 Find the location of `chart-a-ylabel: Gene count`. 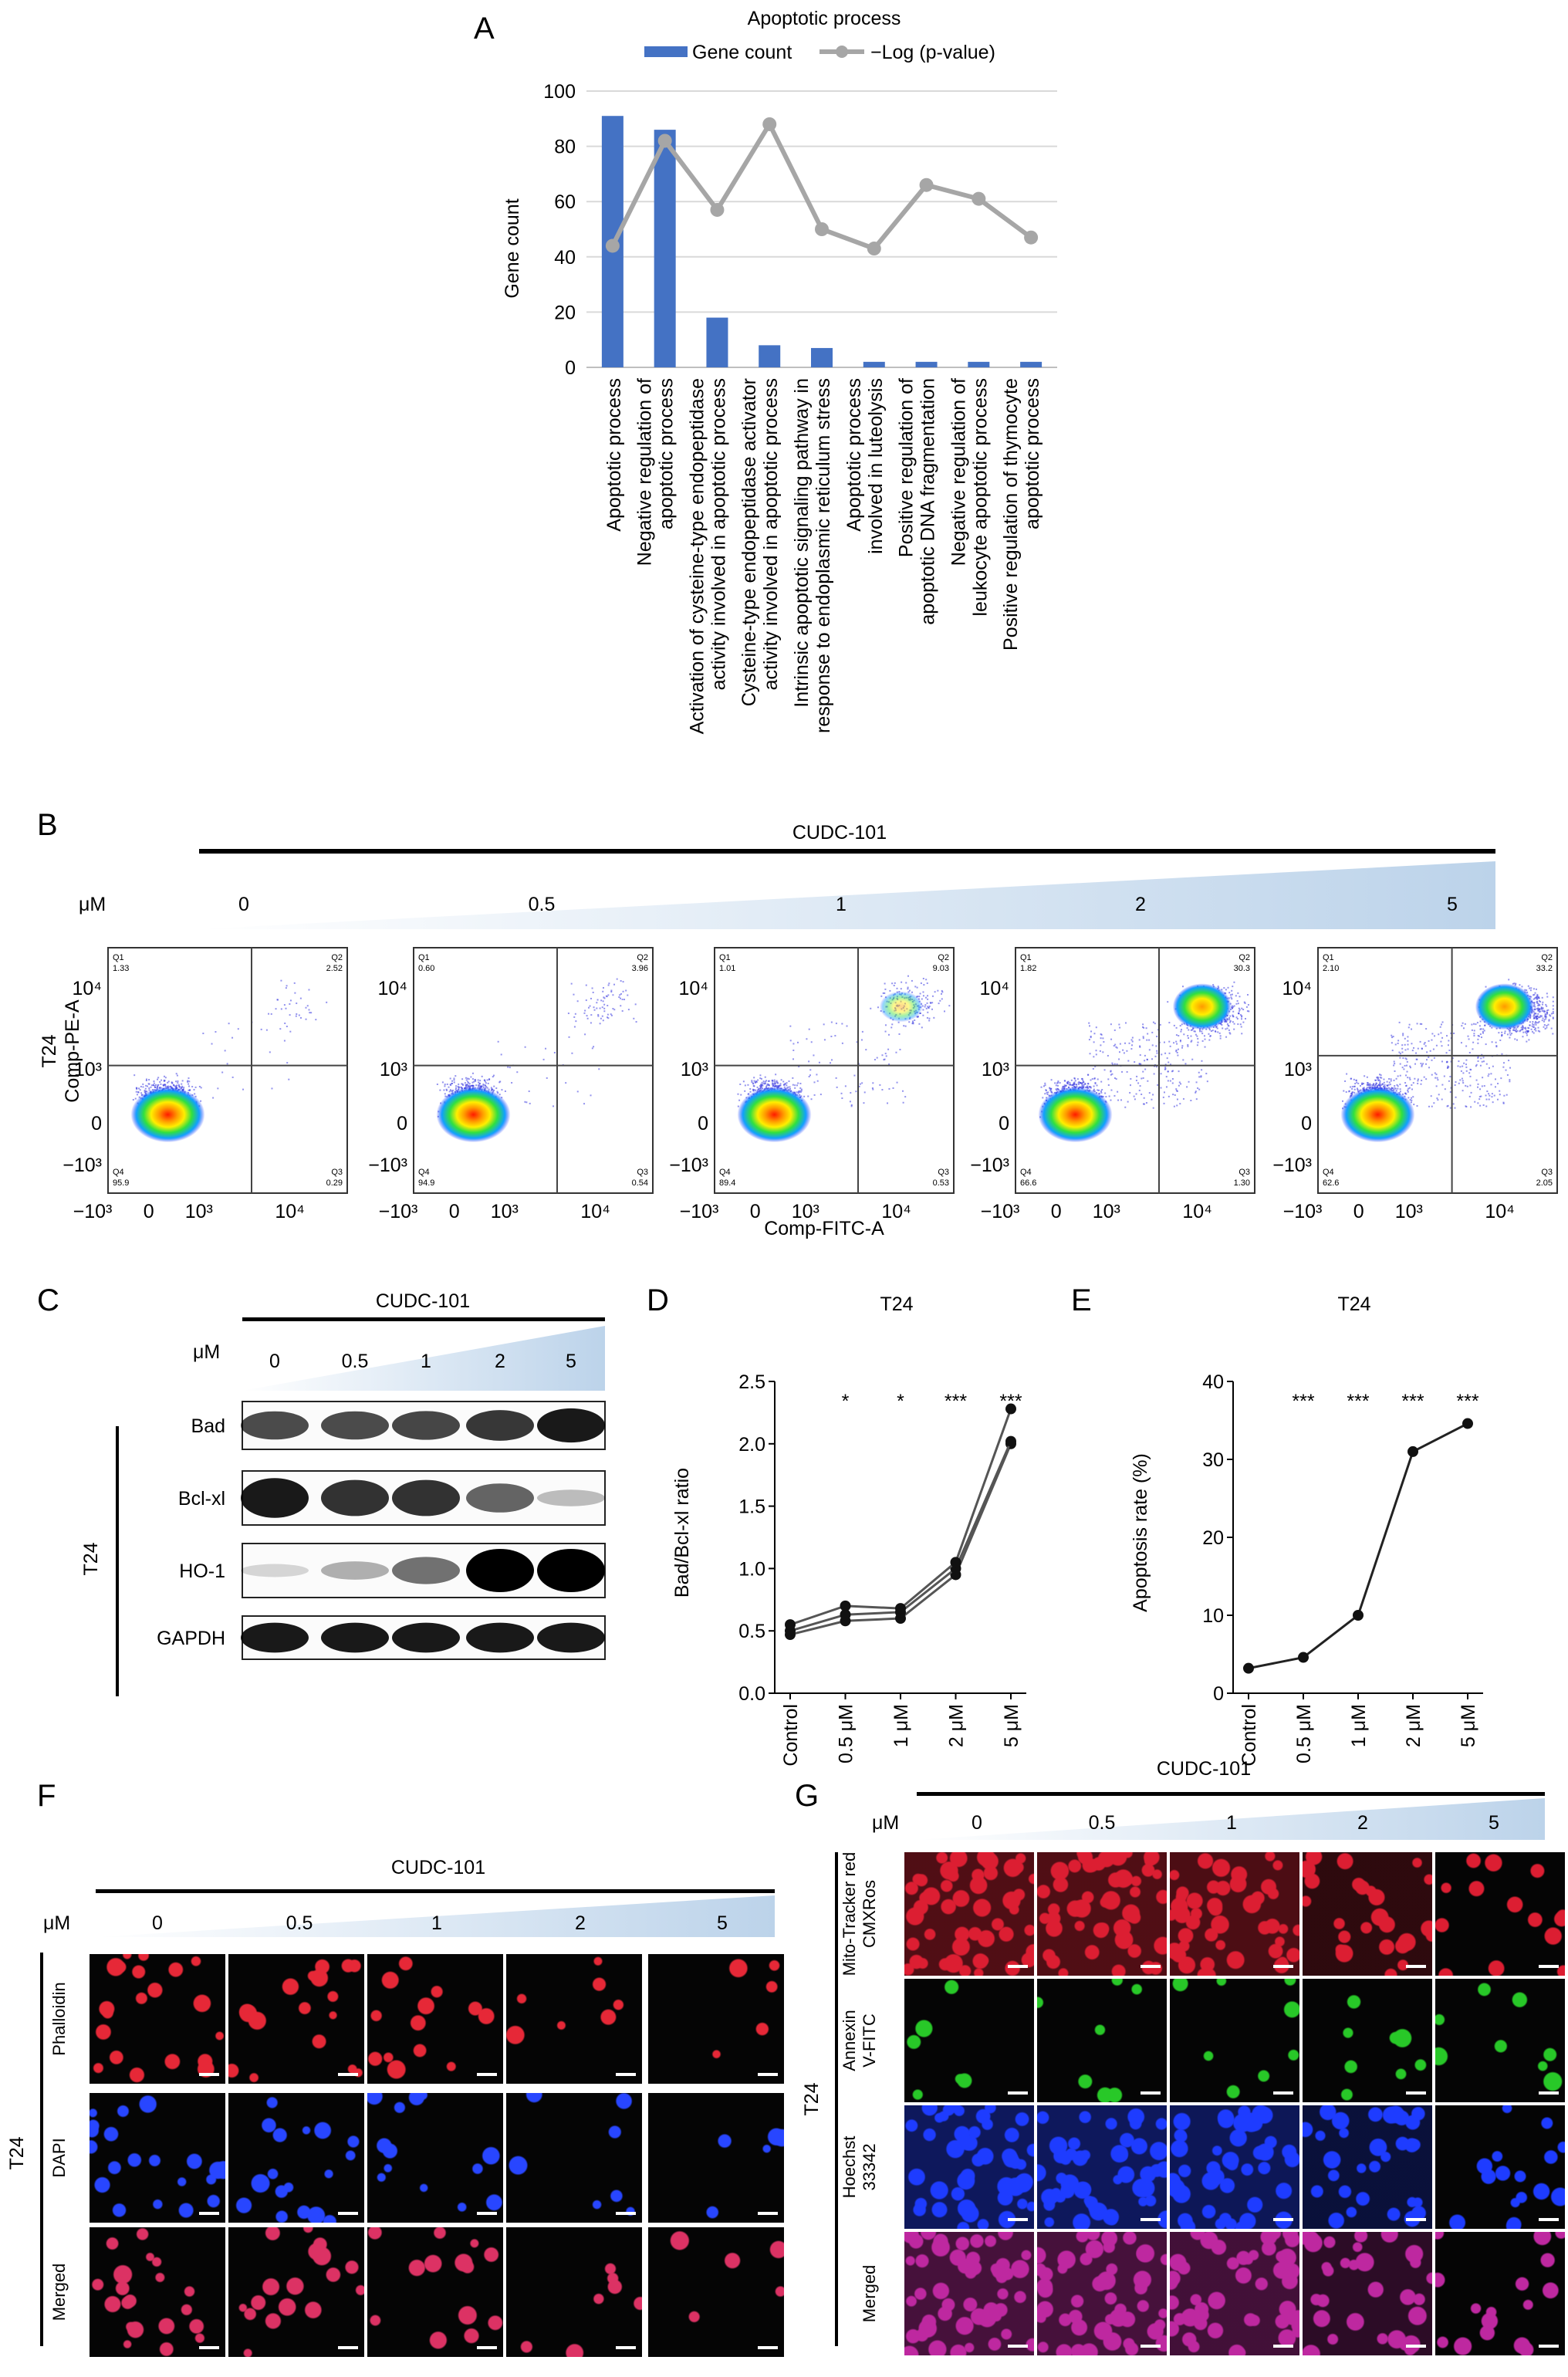

chart-a-ylabel: Gene count is located at coordinates (512, 248).